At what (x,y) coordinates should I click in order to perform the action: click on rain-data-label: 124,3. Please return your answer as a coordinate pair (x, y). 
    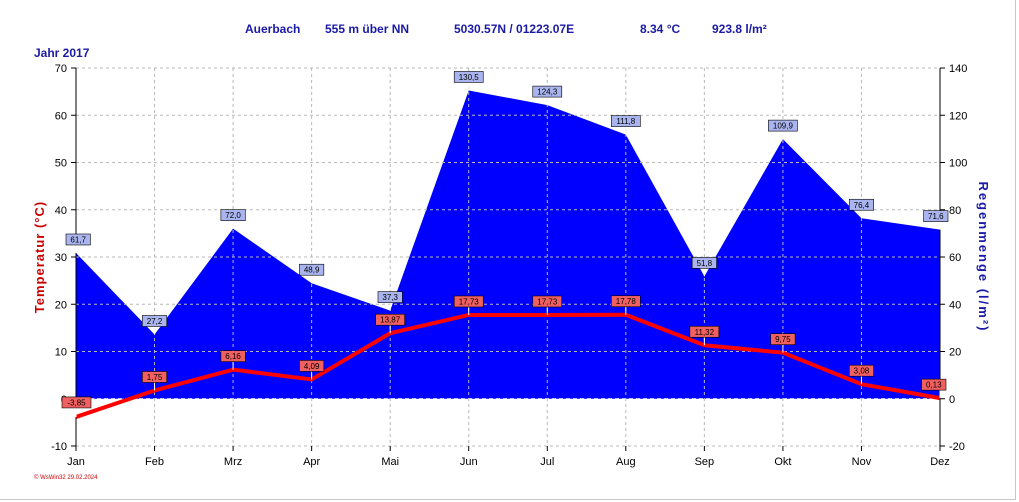
    Looking at the image, I should click on (547, 92).